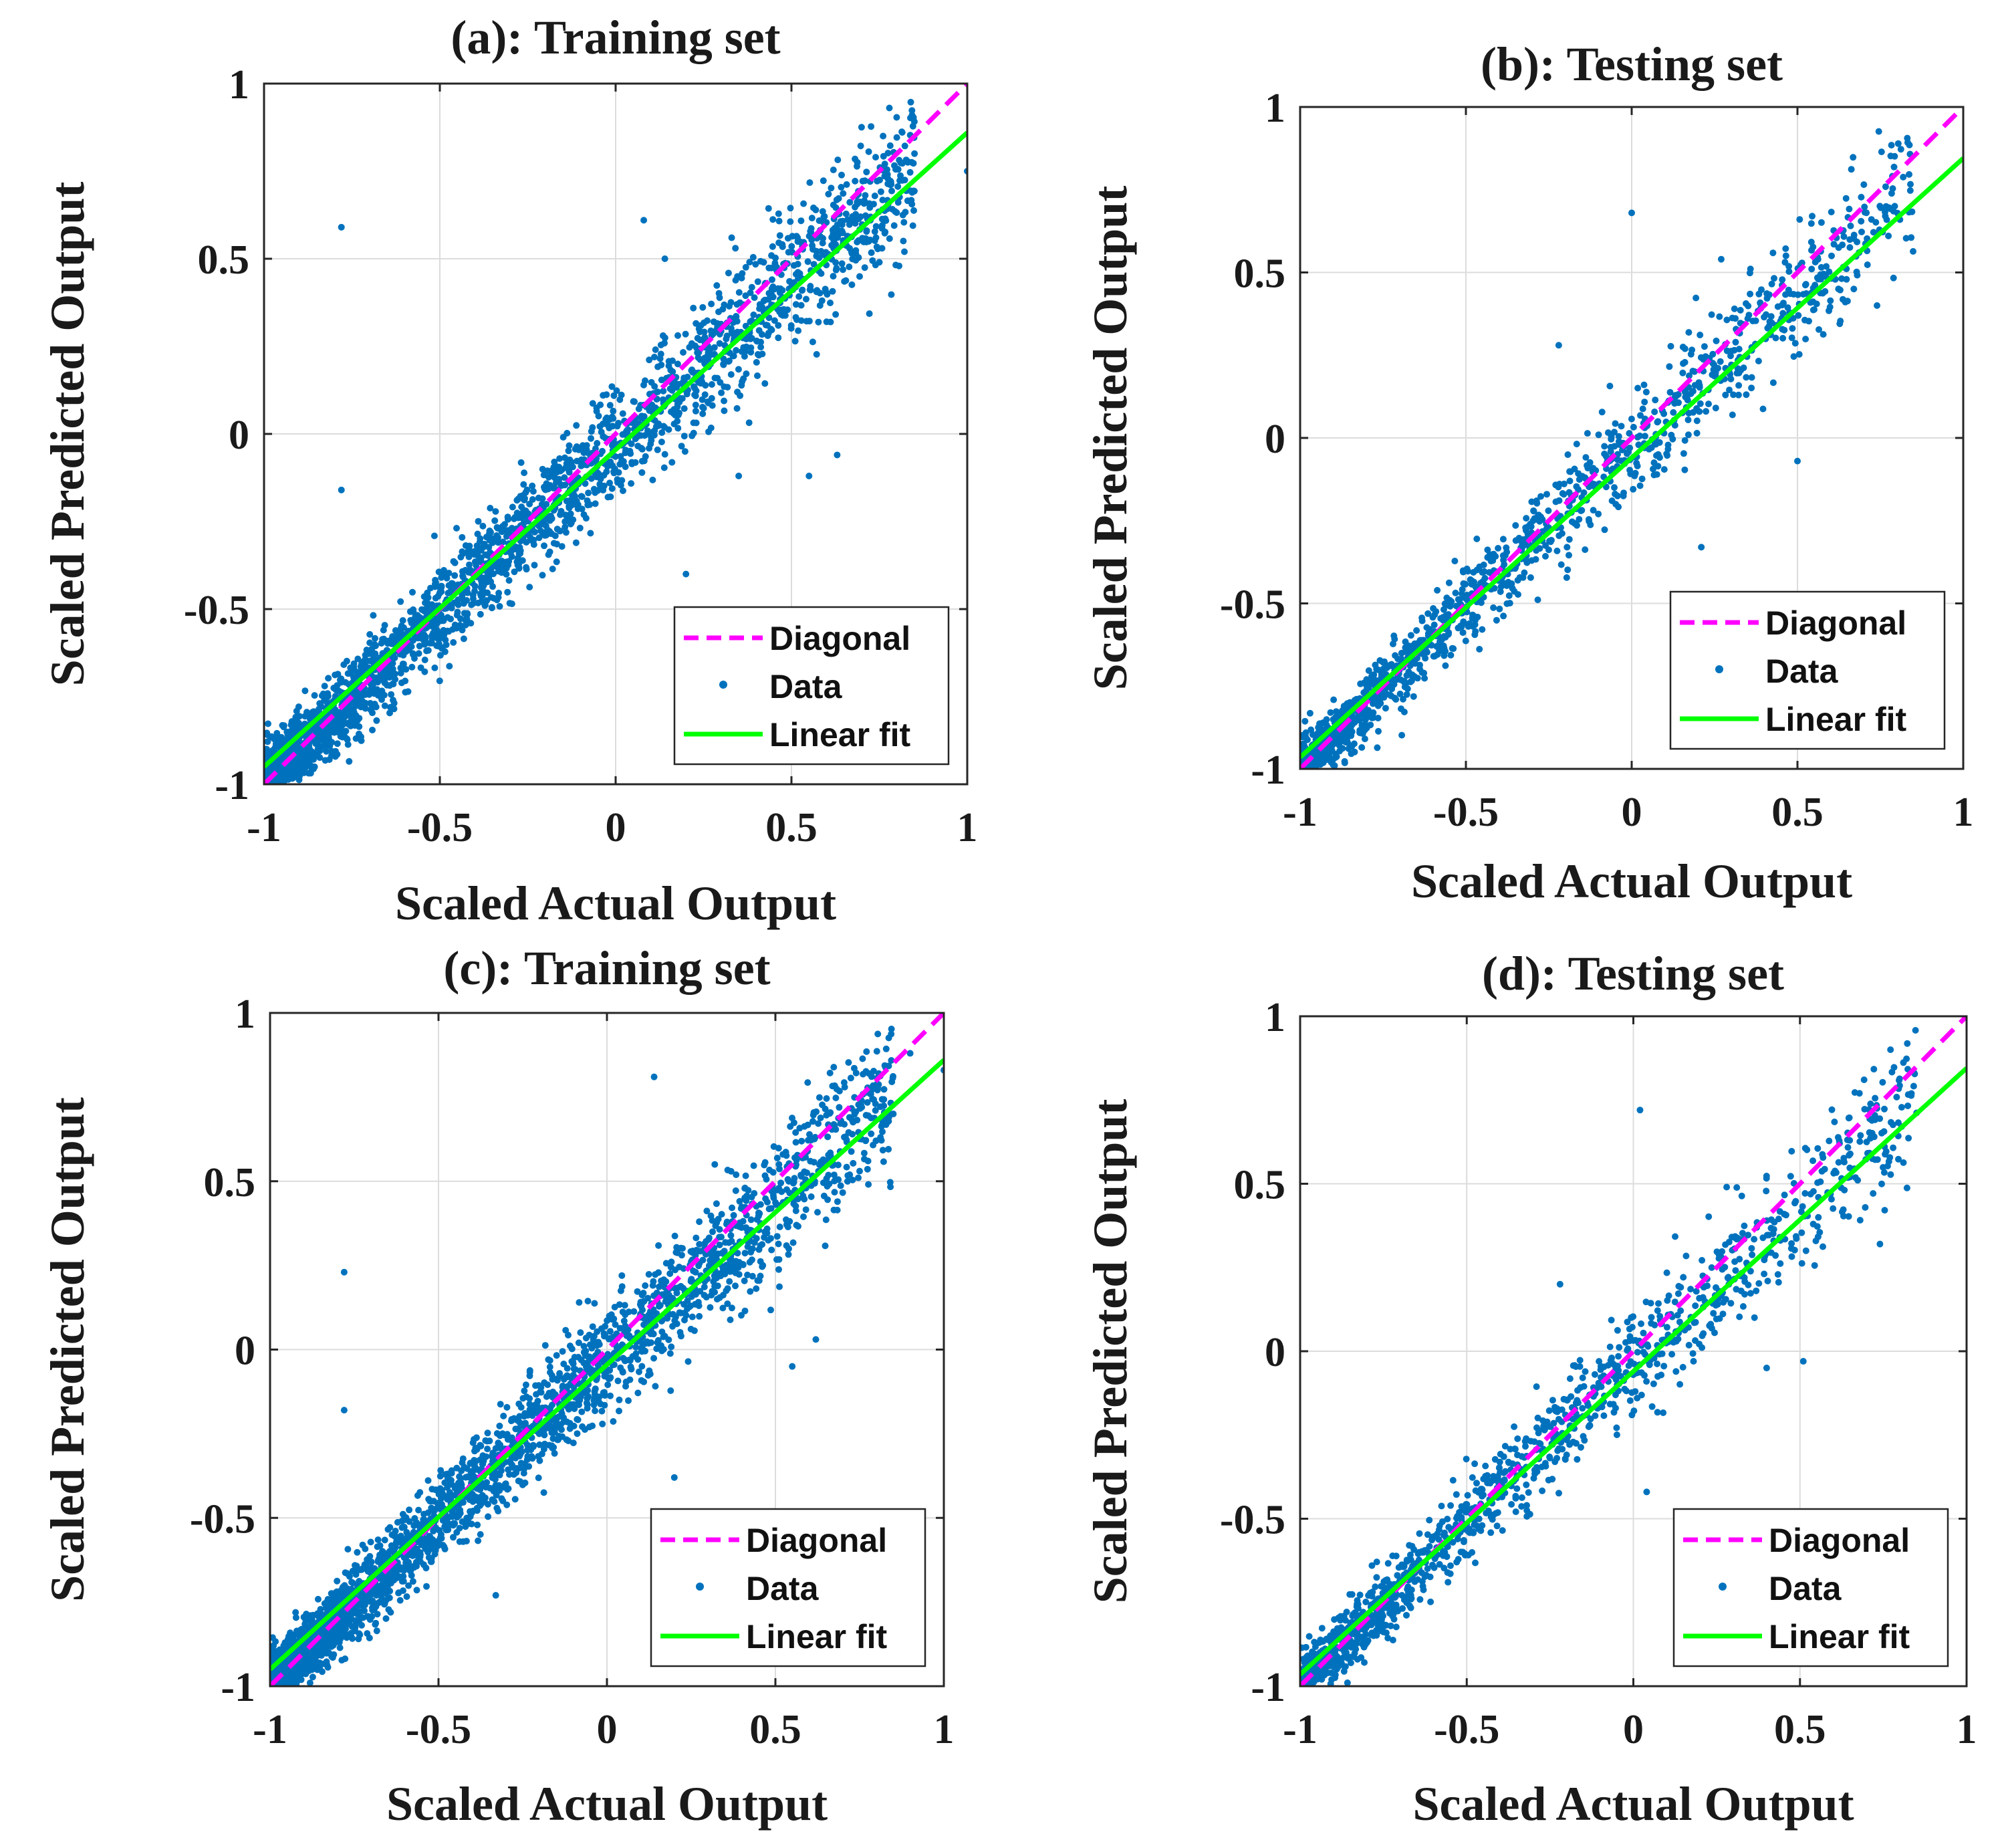 The image size is (2000, 1848). I want to click on linear-fit-line, so click(615, 449).